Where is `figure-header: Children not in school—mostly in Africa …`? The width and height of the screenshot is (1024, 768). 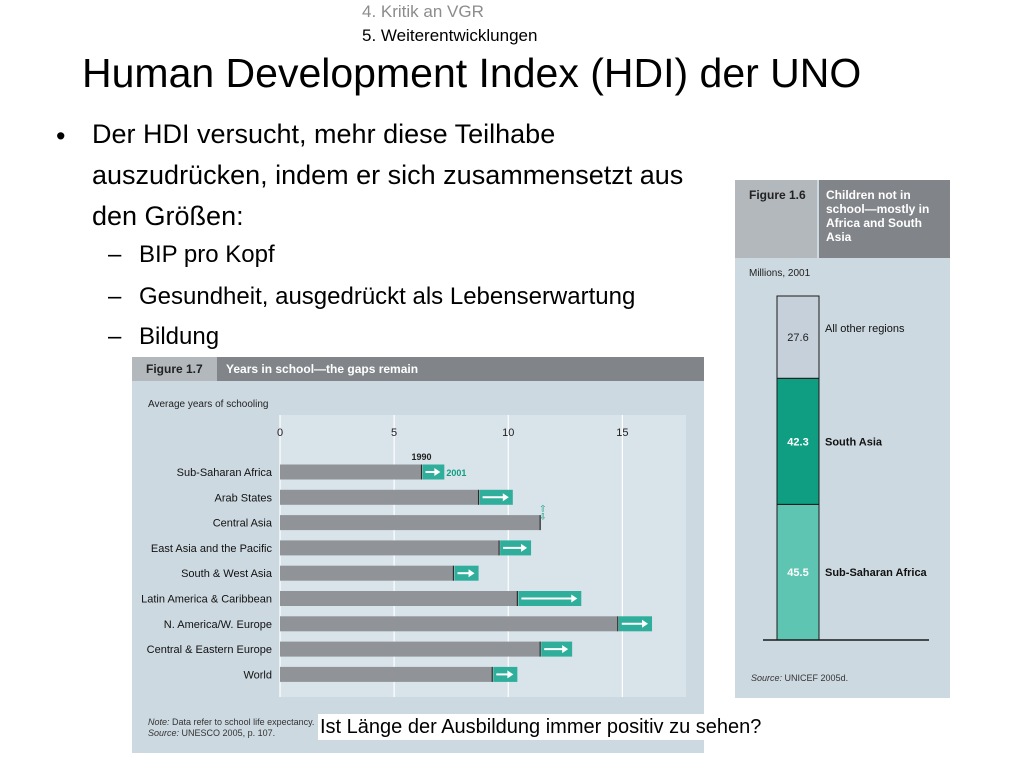 figure-header: Children not in school—mostly in Africa … is located at coordinates (884, 219).